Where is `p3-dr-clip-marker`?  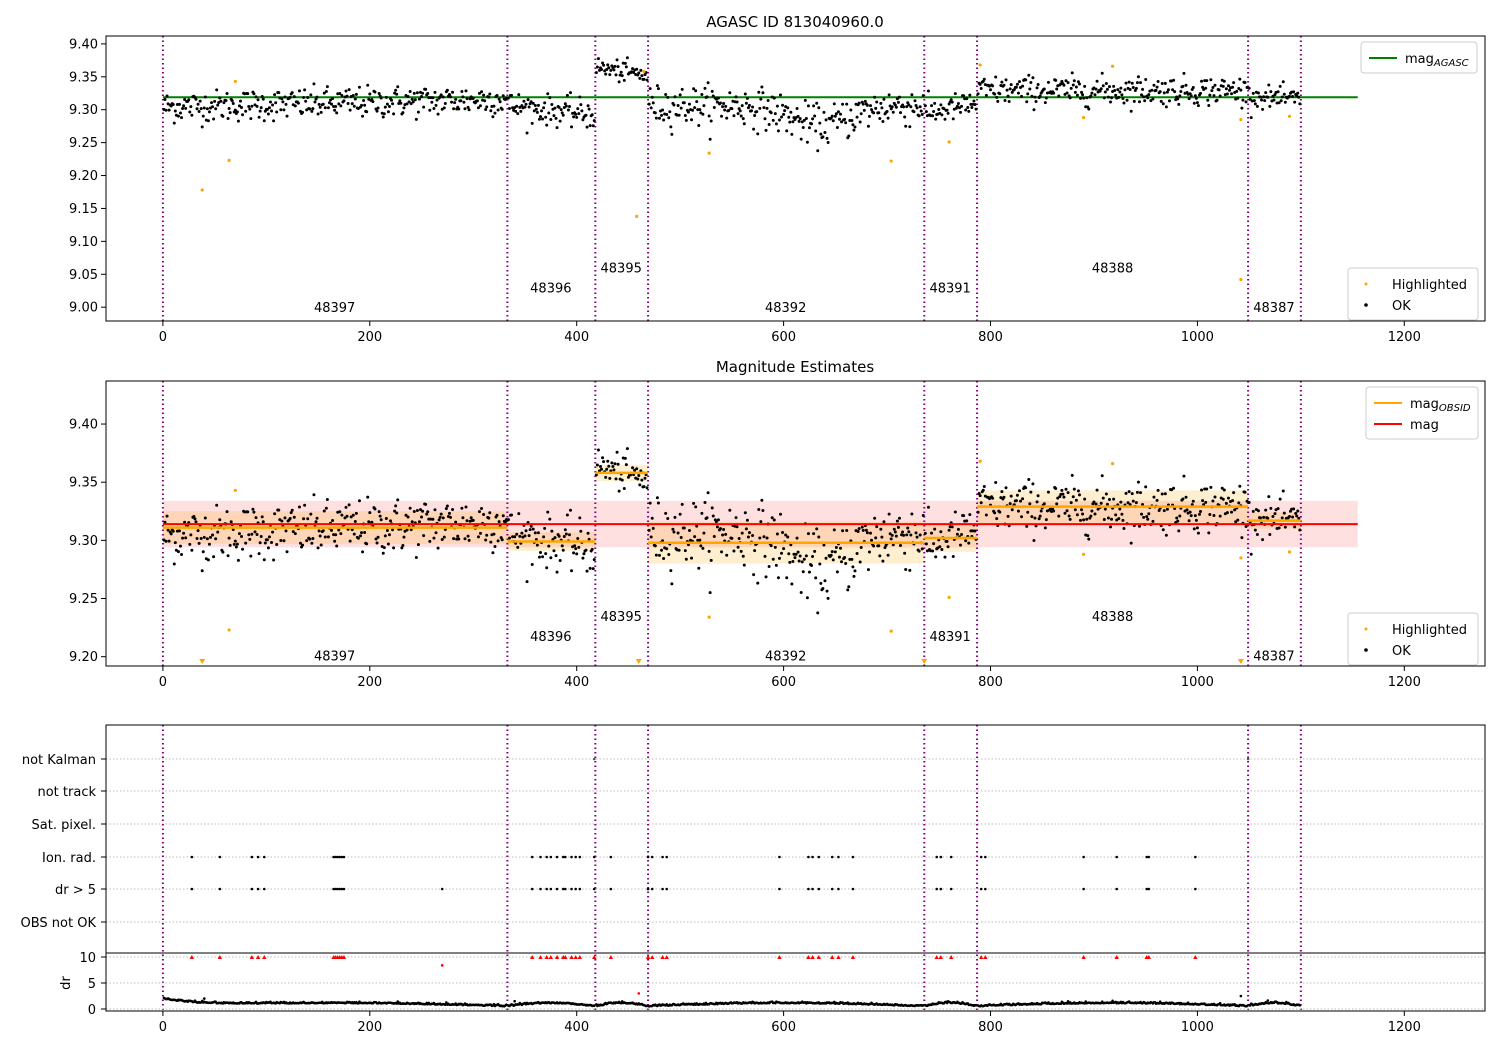 p3-dr-clip-marker is located at coordinates (1148, 957).